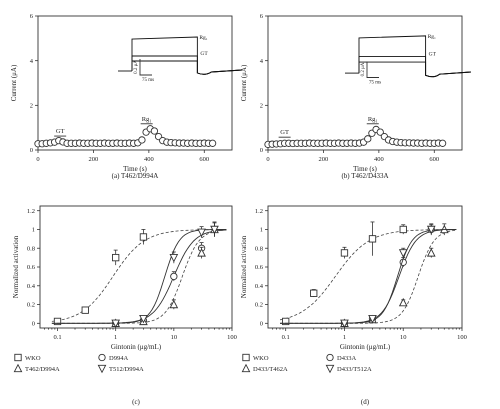  I want to click on y-tick-label: 0.2, so click(31, 305).